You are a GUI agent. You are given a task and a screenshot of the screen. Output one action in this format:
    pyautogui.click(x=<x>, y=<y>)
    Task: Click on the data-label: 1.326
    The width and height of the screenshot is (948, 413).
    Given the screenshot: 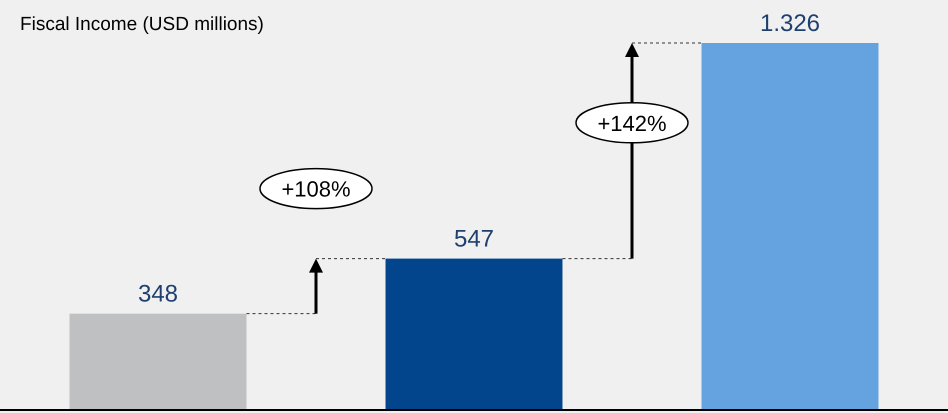 What is the action you would take?
    pyautogui.click(x=790, y=23)
    